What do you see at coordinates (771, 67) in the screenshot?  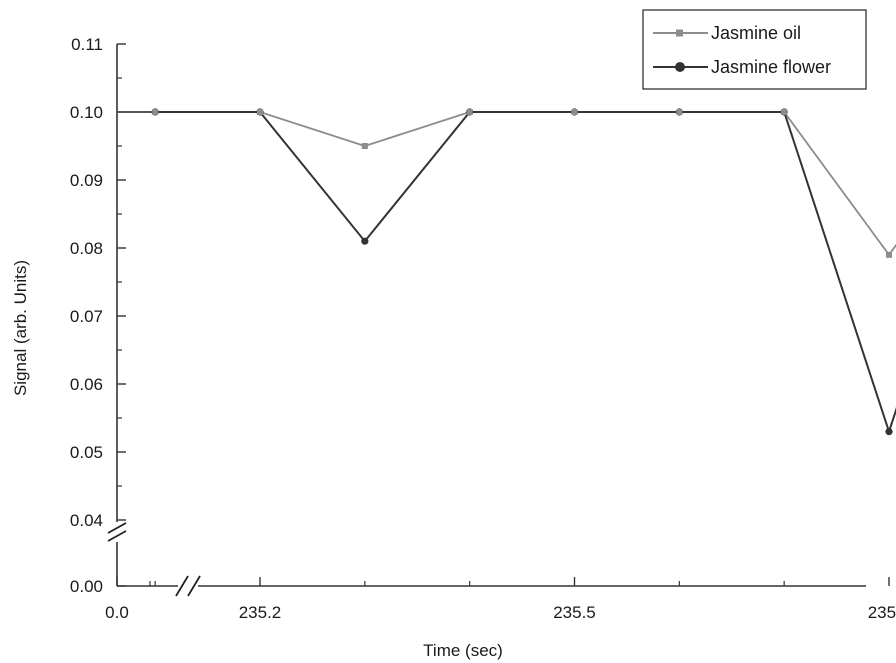 I see `legend-label: Jasmine flower` at bounding box center [771, 67].